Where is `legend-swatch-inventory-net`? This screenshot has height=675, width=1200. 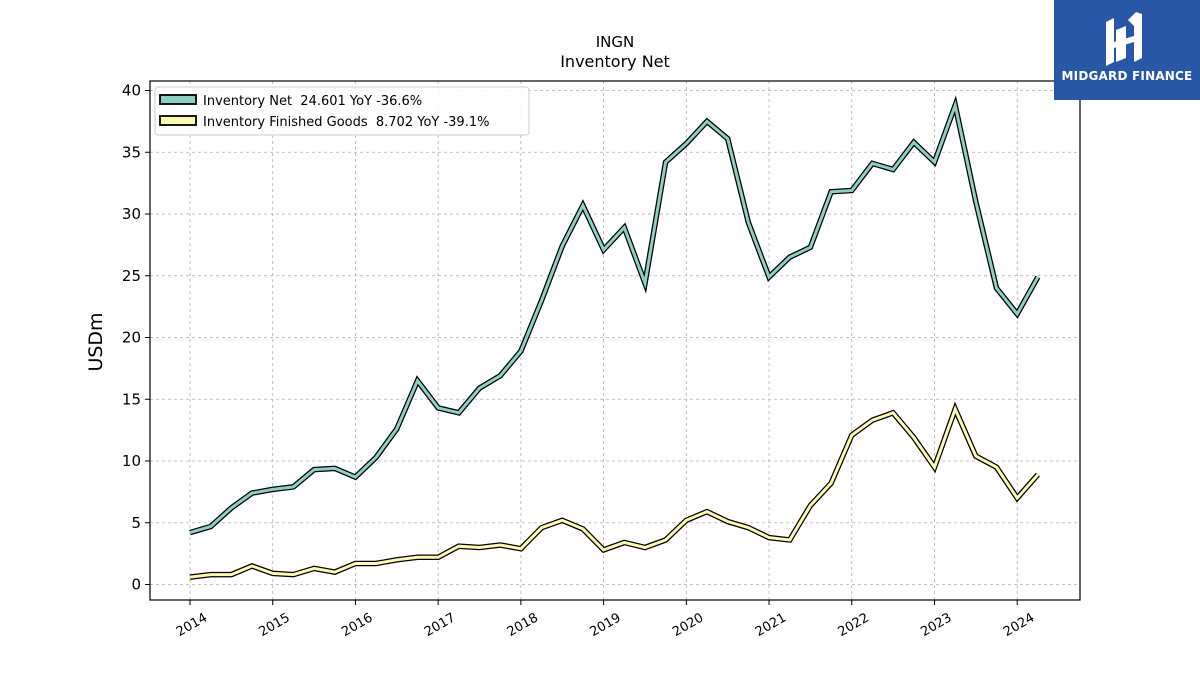 legend-swatch-inventory-net is located at coordinates (178, 99).